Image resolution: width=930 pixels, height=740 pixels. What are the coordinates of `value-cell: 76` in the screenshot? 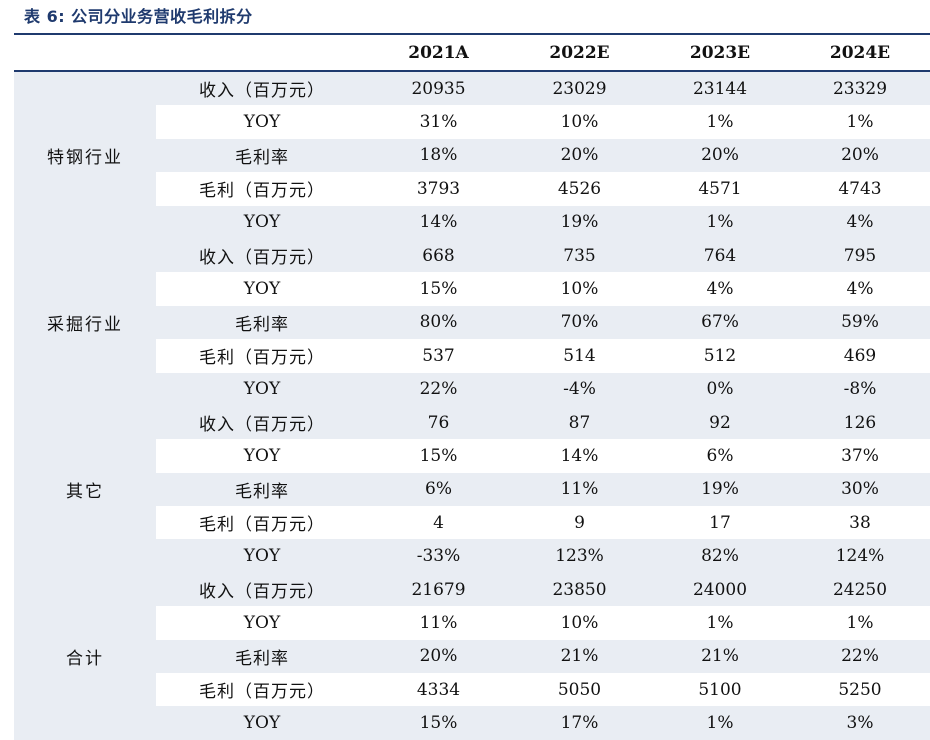 It's located at (438, 422).